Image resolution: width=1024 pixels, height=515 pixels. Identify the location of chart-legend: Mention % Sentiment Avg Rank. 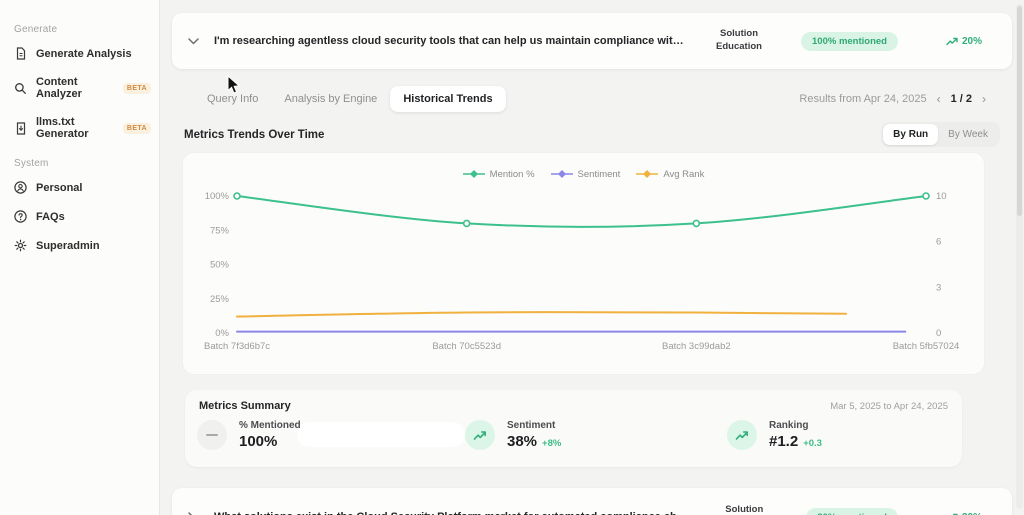
(583, 174).